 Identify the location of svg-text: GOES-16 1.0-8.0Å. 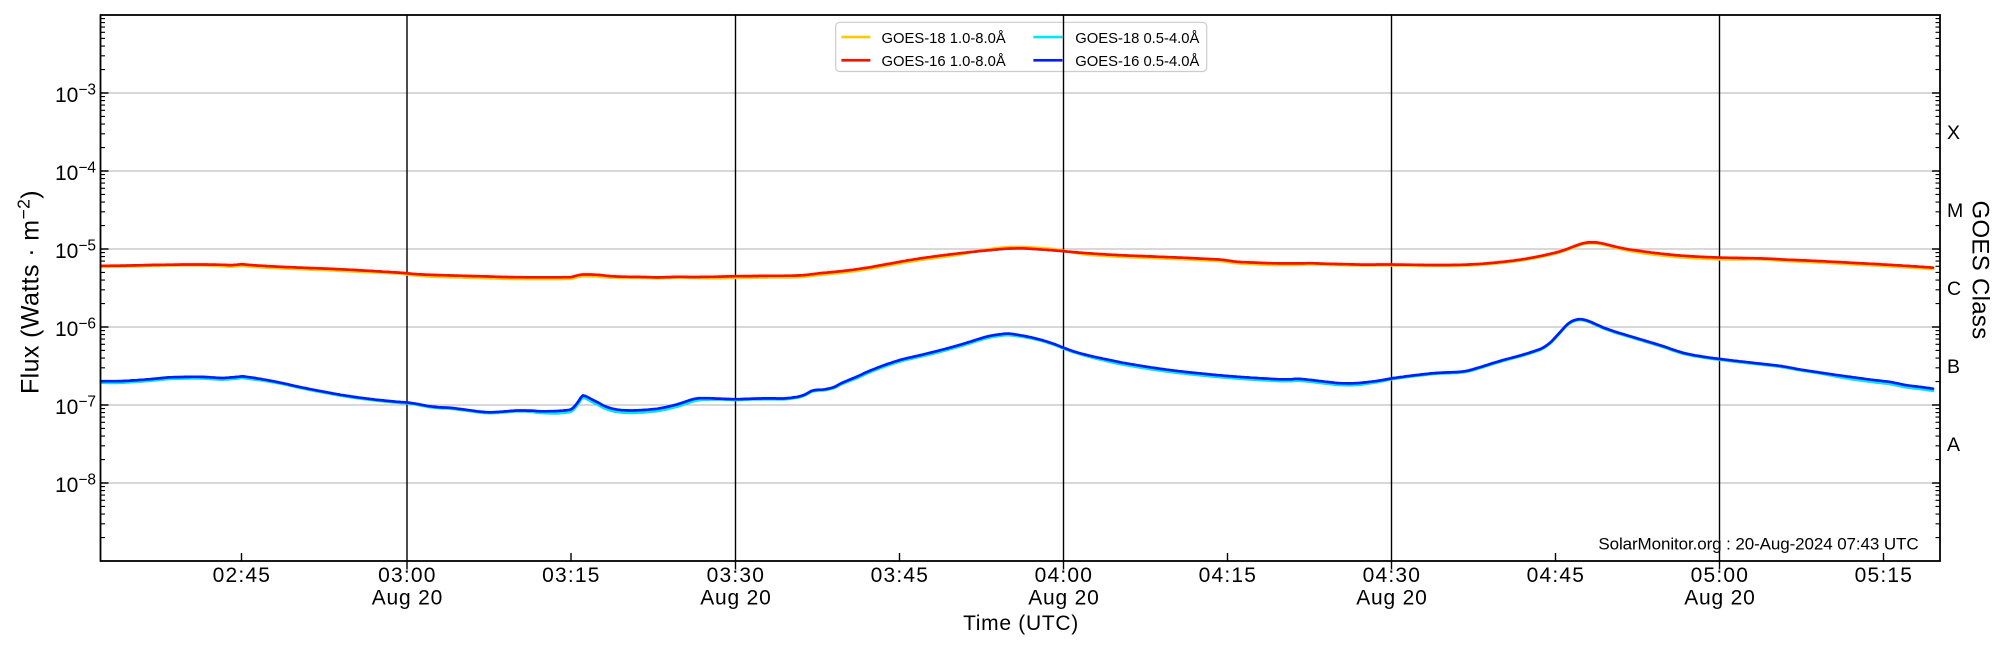
(944, 61).